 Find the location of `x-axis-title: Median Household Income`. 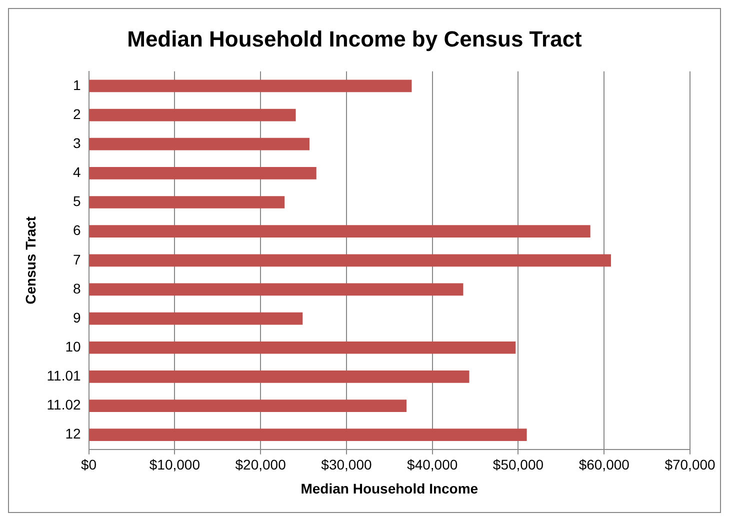

x-axis-title: Median Household Income is located at coordinates (389, 488).